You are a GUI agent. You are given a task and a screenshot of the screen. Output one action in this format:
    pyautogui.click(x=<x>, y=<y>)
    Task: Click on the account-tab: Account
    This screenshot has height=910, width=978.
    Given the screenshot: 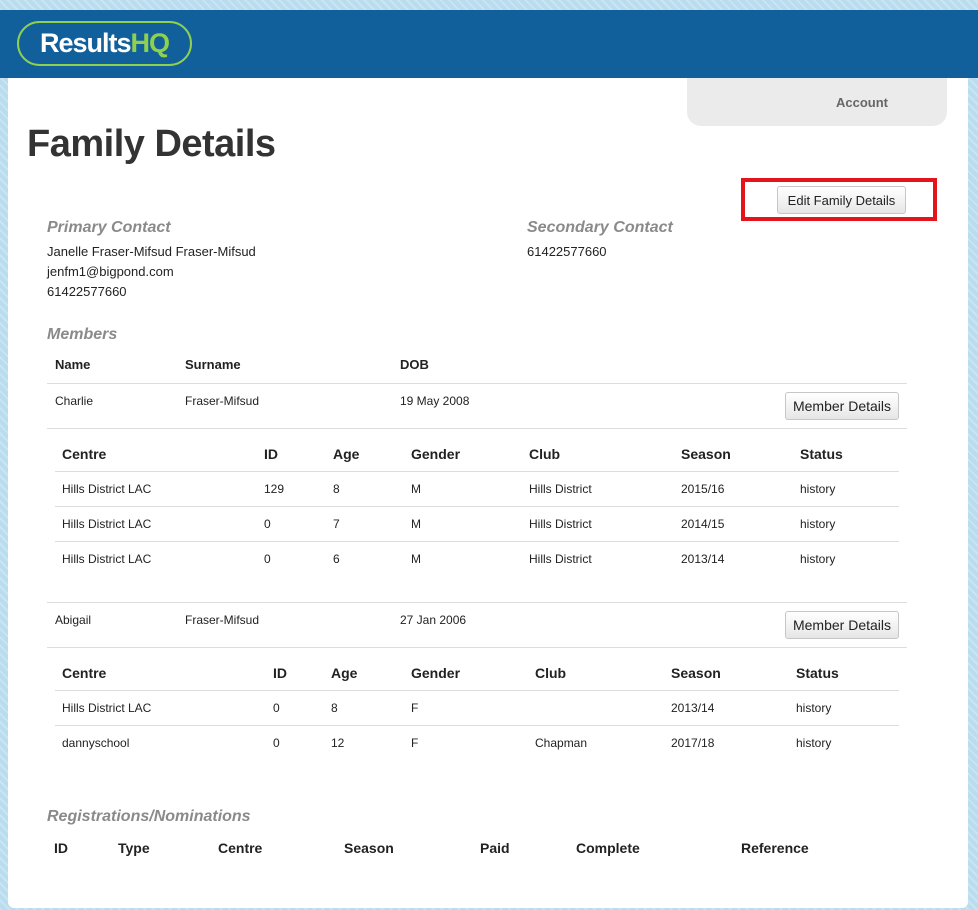 What is the action you would take?
    pyautogui.click(x=817, y=102)
    